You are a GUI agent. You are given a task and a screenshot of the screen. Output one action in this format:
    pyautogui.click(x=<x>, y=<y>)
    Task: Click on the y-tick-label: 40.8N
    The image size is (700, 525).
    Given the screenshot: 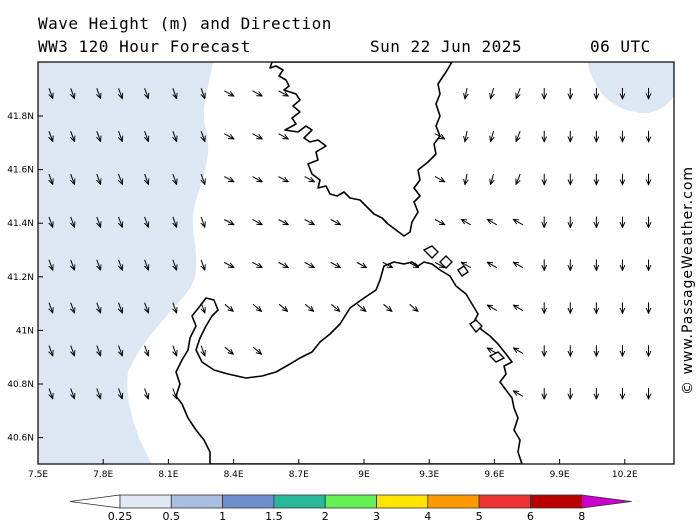 What is the action you would take?
    pyautogui.click(x=20, y=385)
    